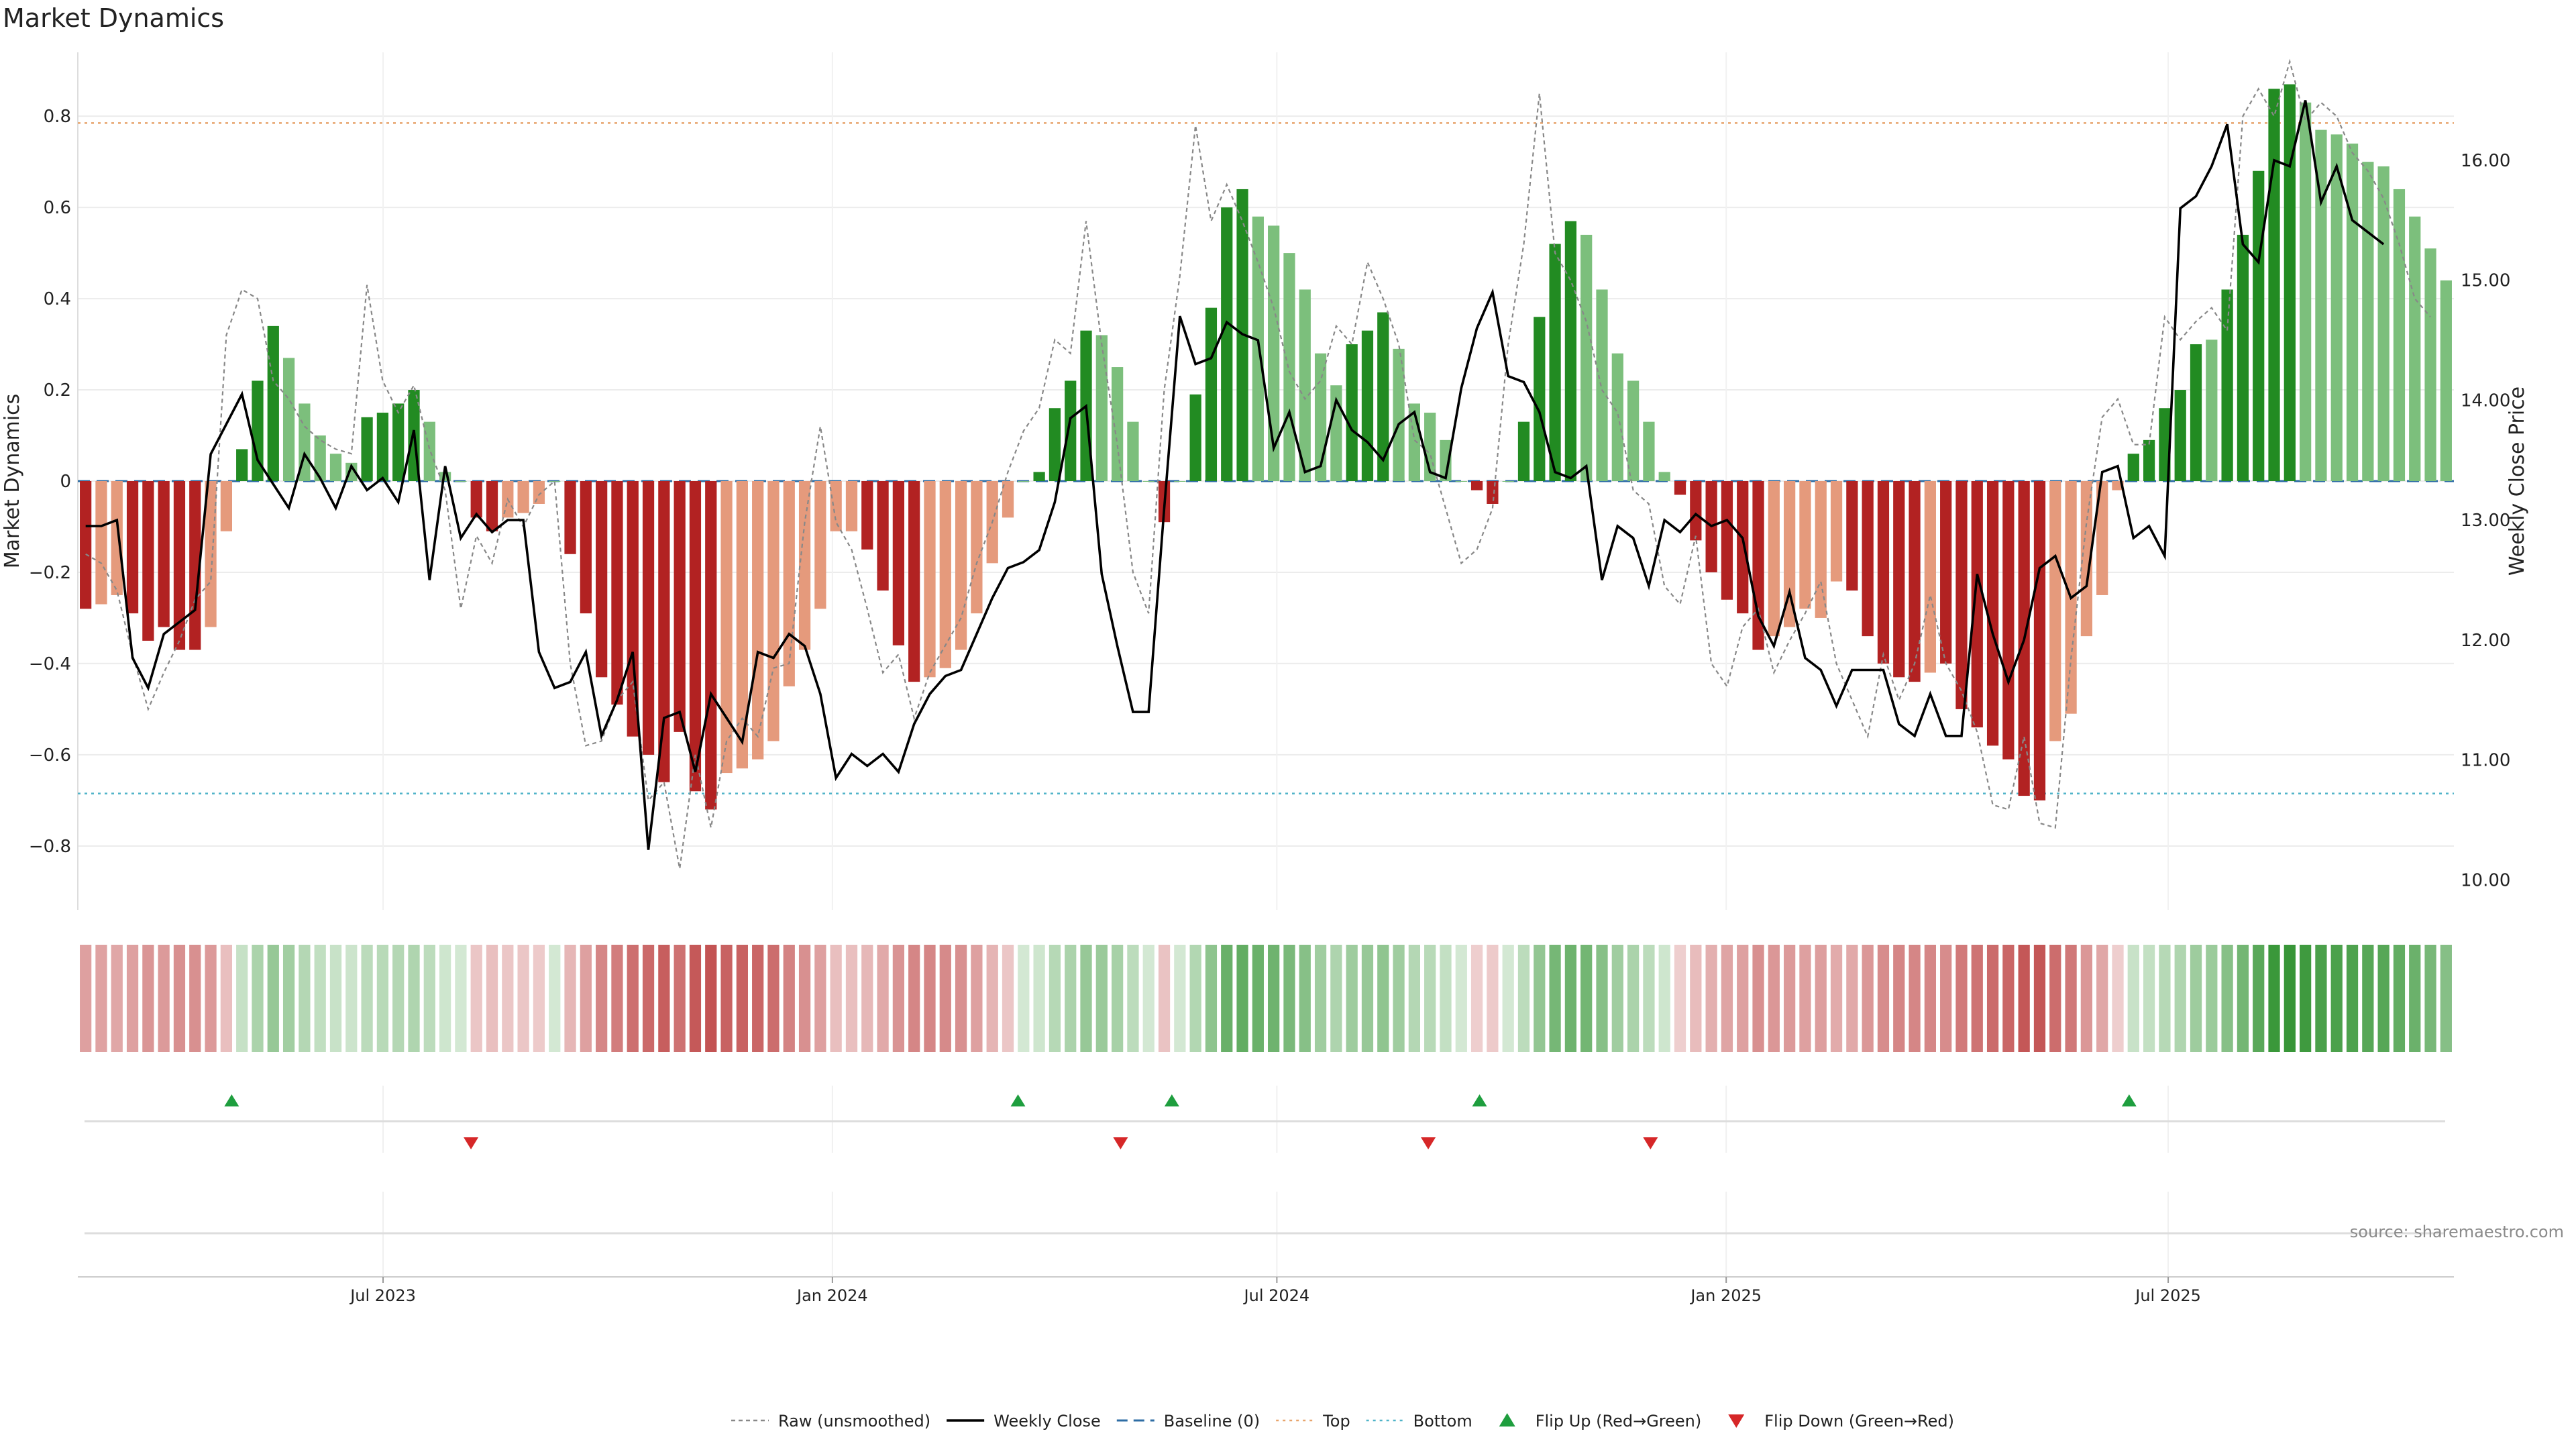  What do you see at coordinates (1266, 999) in the screenshot?
I see `heat-strip` at bounding box center [1266, 999].